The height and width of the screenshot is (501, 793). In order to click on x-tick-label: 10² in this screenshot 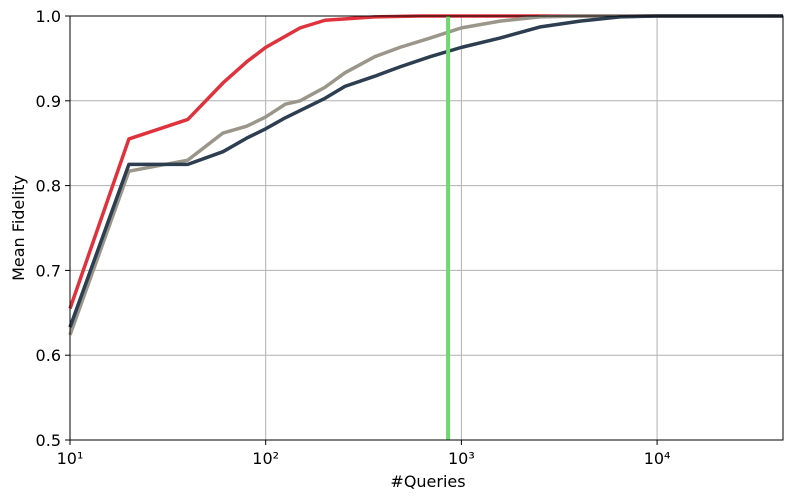, I will do `click(265, 458)`.